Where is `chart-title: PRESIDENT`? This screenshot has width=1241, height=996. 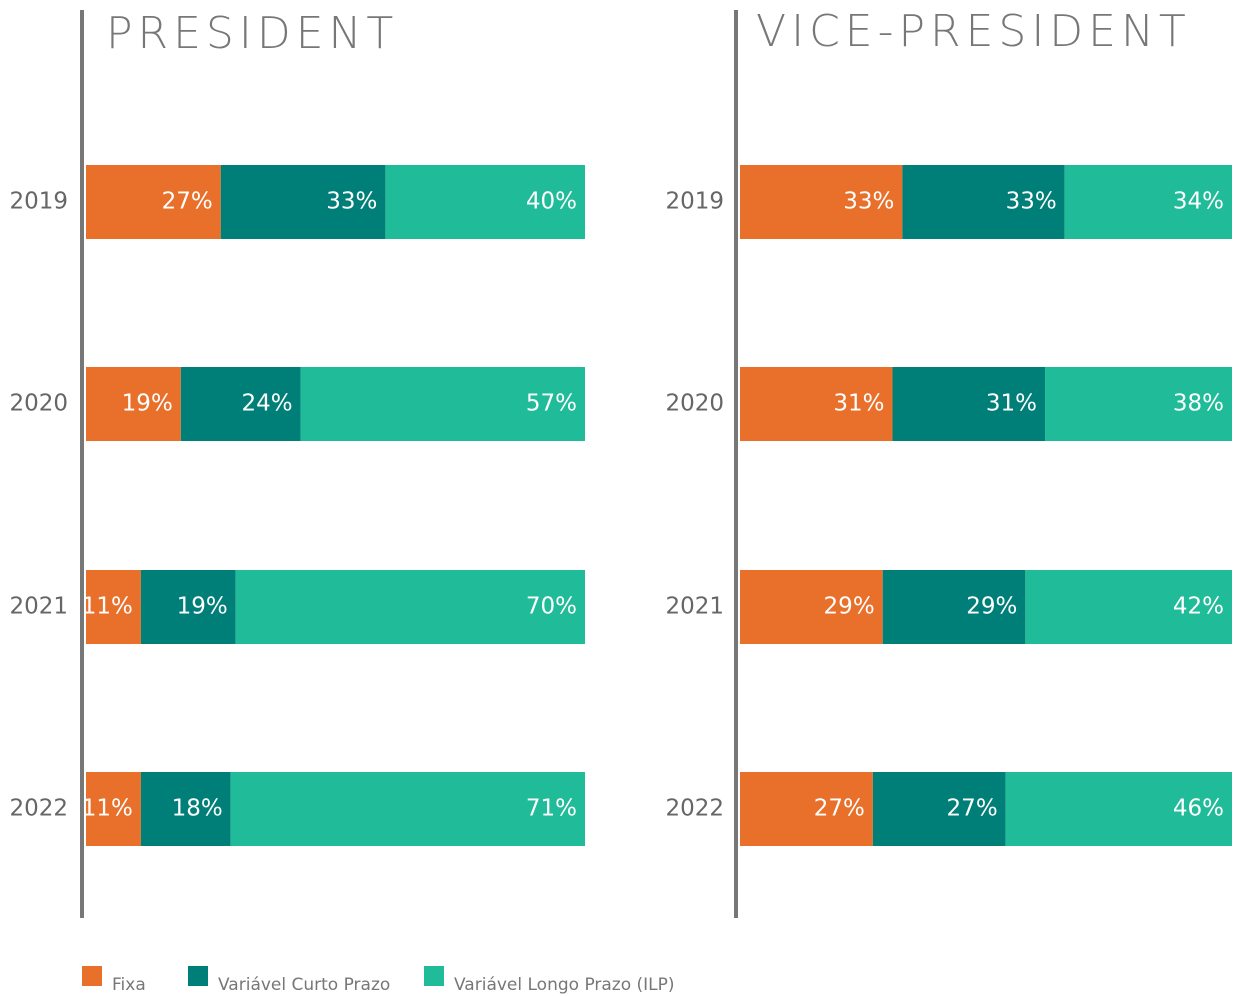
chart-title: PRESIDENT is located at coordinates (252, 33).